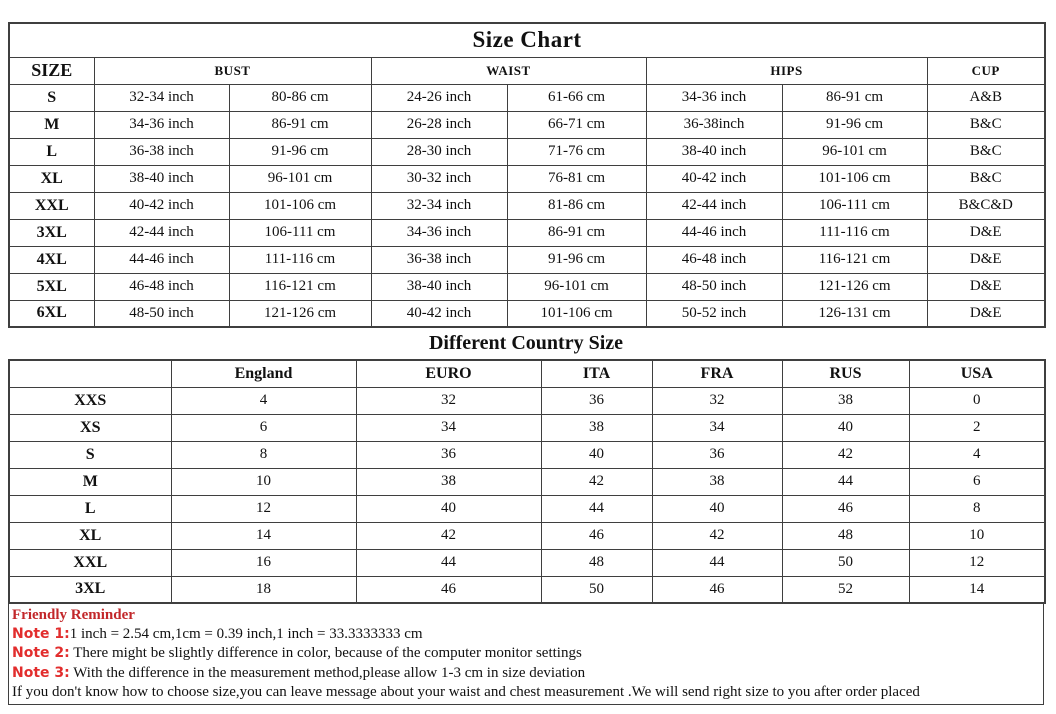 This screenshot has height=714, width=1056. Describe the element at coordinates (845, 373) in the screenshot. I see `column-header-rus: RUS` at that location.